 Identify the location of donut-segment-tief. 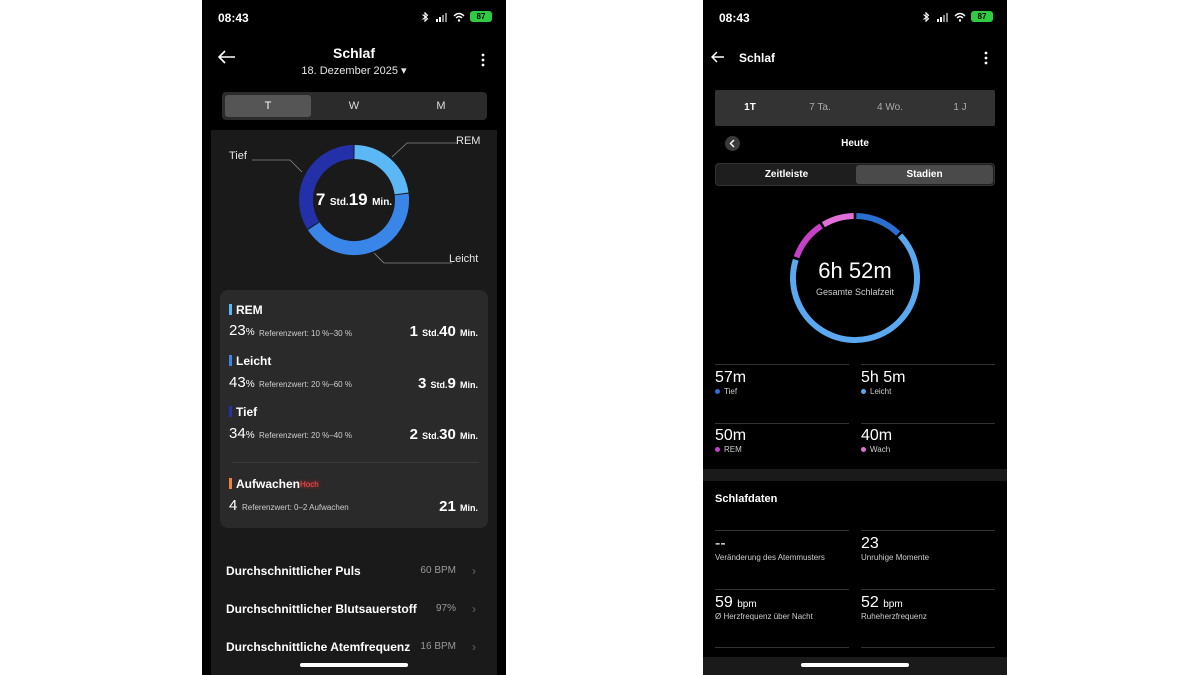
(326, 187).